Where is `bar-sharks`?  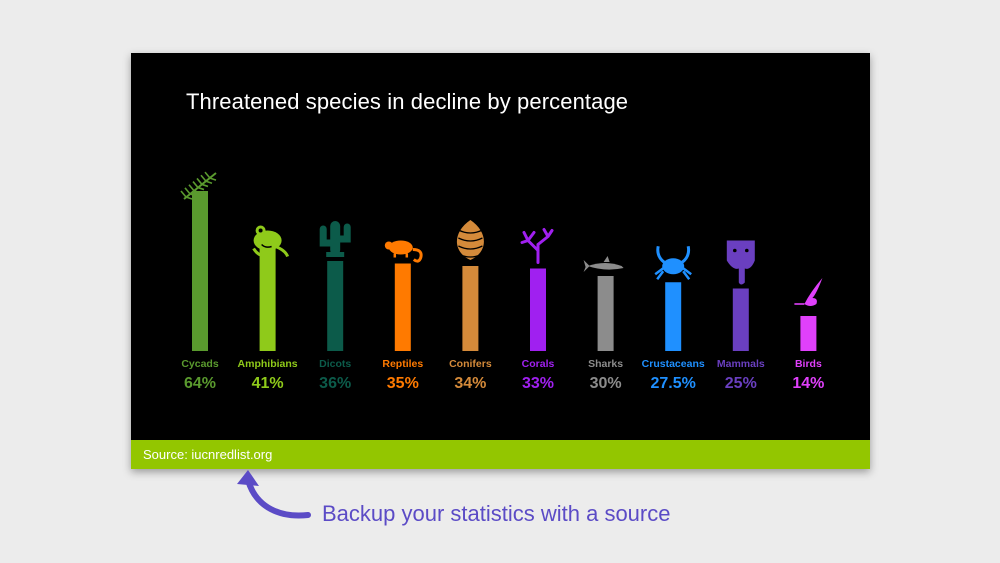 bar-sharks is located at coordinates (605, 313).